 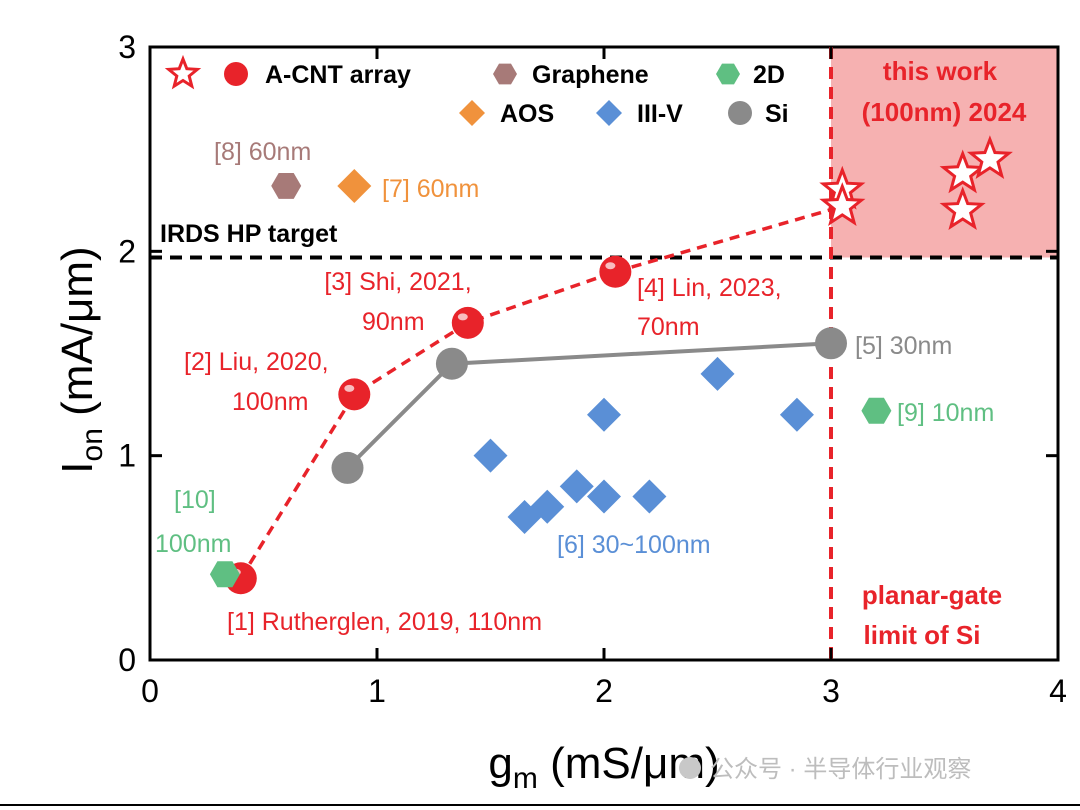 I want to click on planar-gate-label-line-1: planar-gate, so click(x=932, y=595).